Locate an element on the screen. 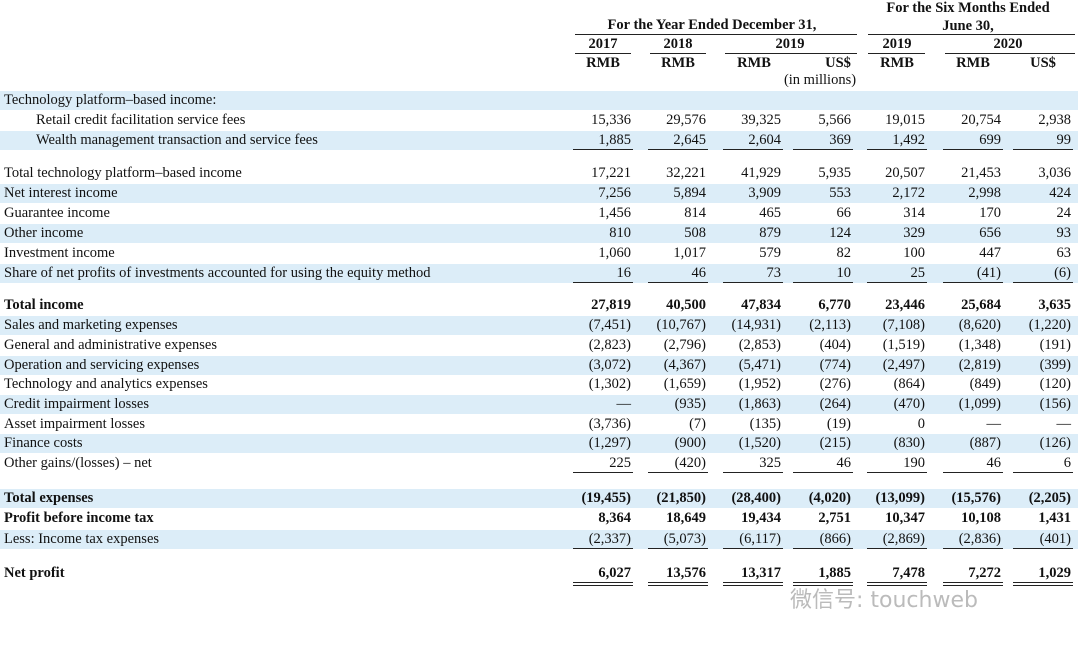  row-label: Net interest income is located at coordinates (61, 193).